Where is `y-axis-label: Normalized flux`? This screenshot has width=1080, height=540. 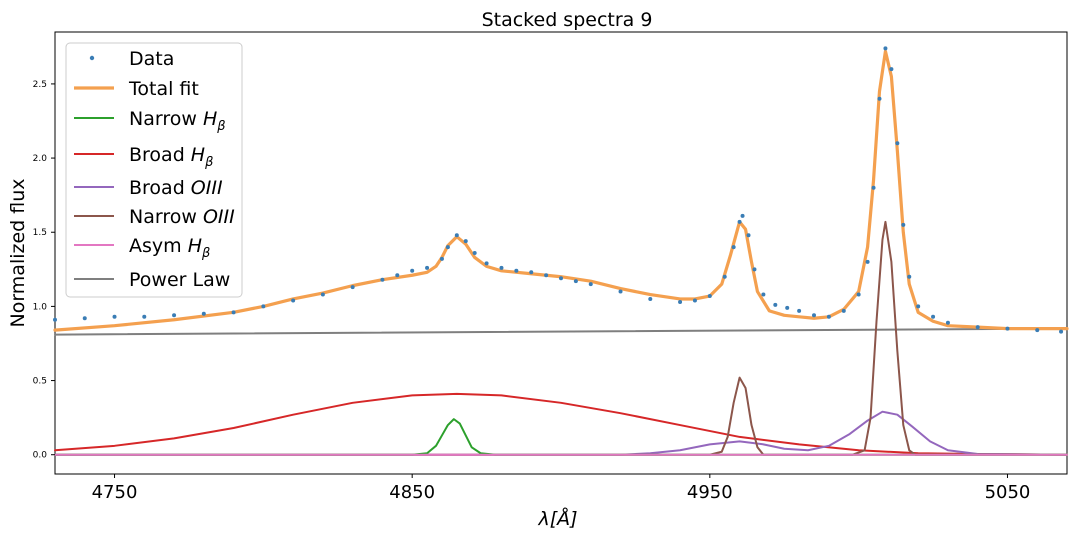 y-axis-label: Normalized flux is located at coordinates (18, 252).